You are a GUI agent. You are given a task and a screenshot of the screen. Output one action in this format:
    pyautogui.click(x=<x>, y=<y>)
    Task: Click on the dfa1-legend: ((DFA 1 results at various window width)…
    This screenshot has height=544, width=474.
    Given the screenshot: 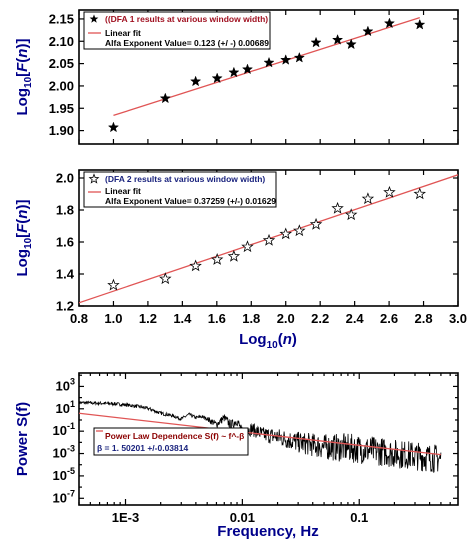 What is the action you would take?
    pyautogui.click(x=177, y=30)
    